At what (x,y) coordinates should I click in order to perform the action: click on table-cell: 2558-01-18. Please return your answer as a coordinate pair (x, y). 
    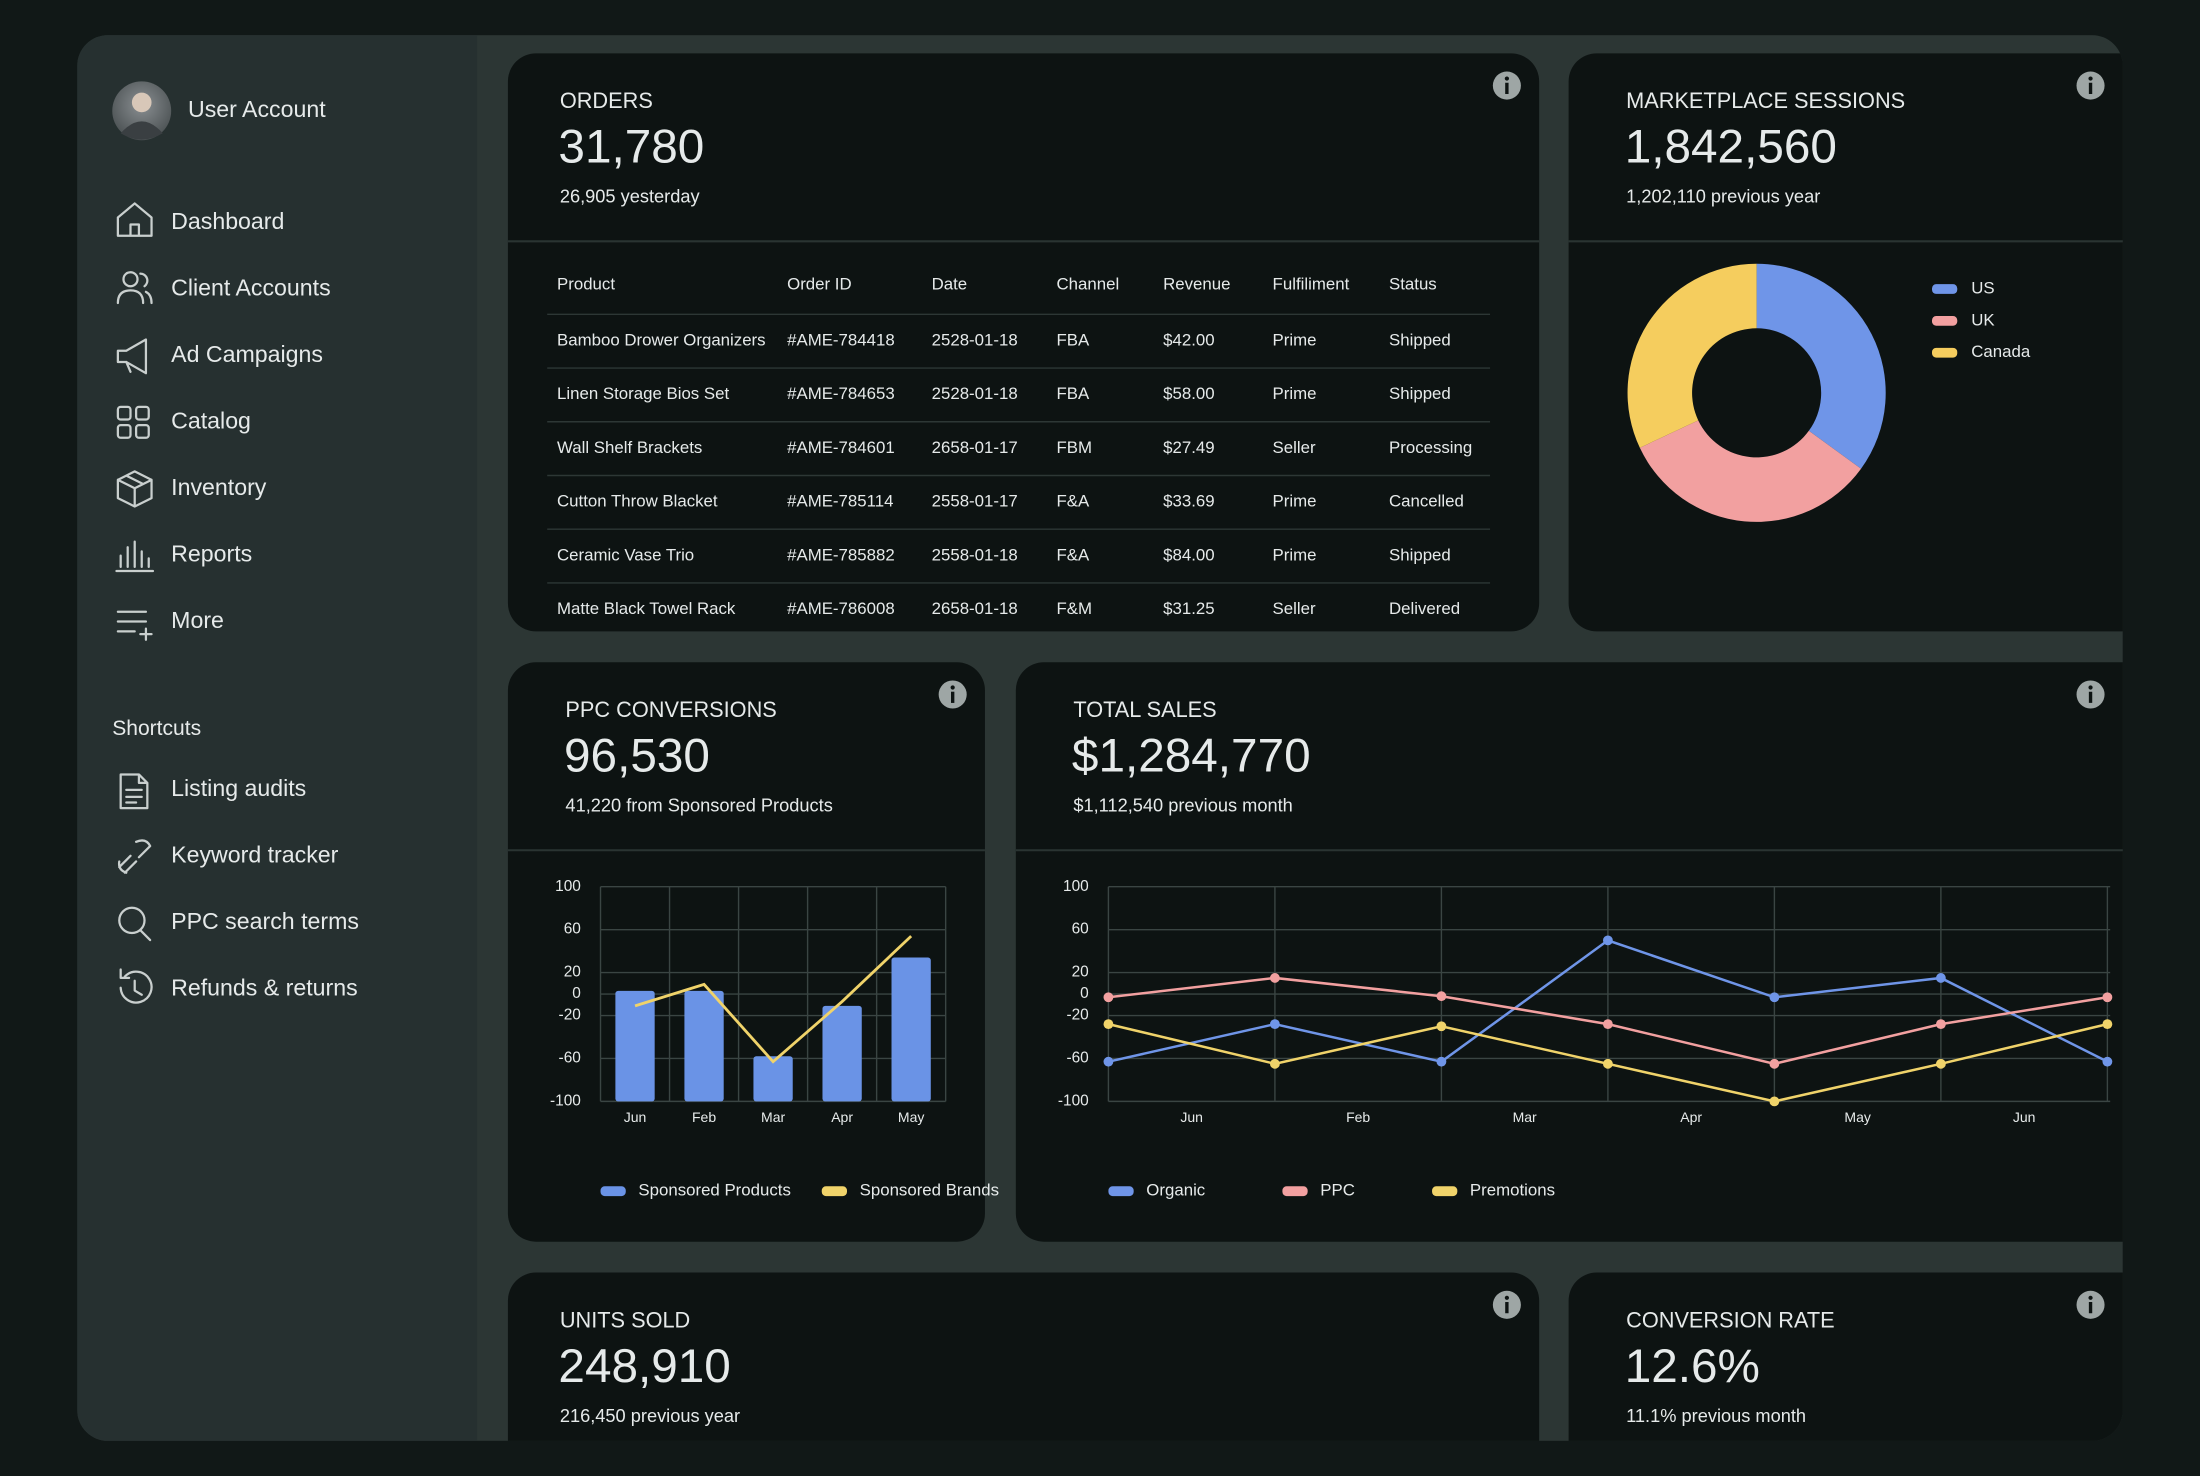
    Looking at the image, I should click on (975, 554).